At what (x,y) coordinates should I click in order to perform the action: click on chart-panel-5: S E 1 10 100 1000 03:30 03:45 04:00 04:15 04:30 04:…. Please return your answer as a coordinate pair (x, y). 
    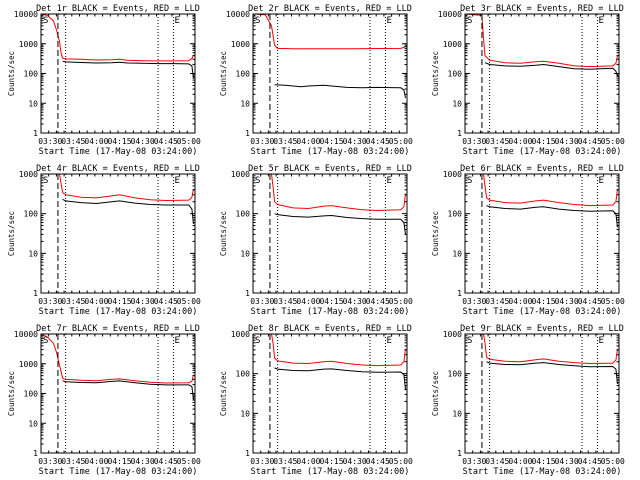
    Looking at the image, I should click on (316, 240).